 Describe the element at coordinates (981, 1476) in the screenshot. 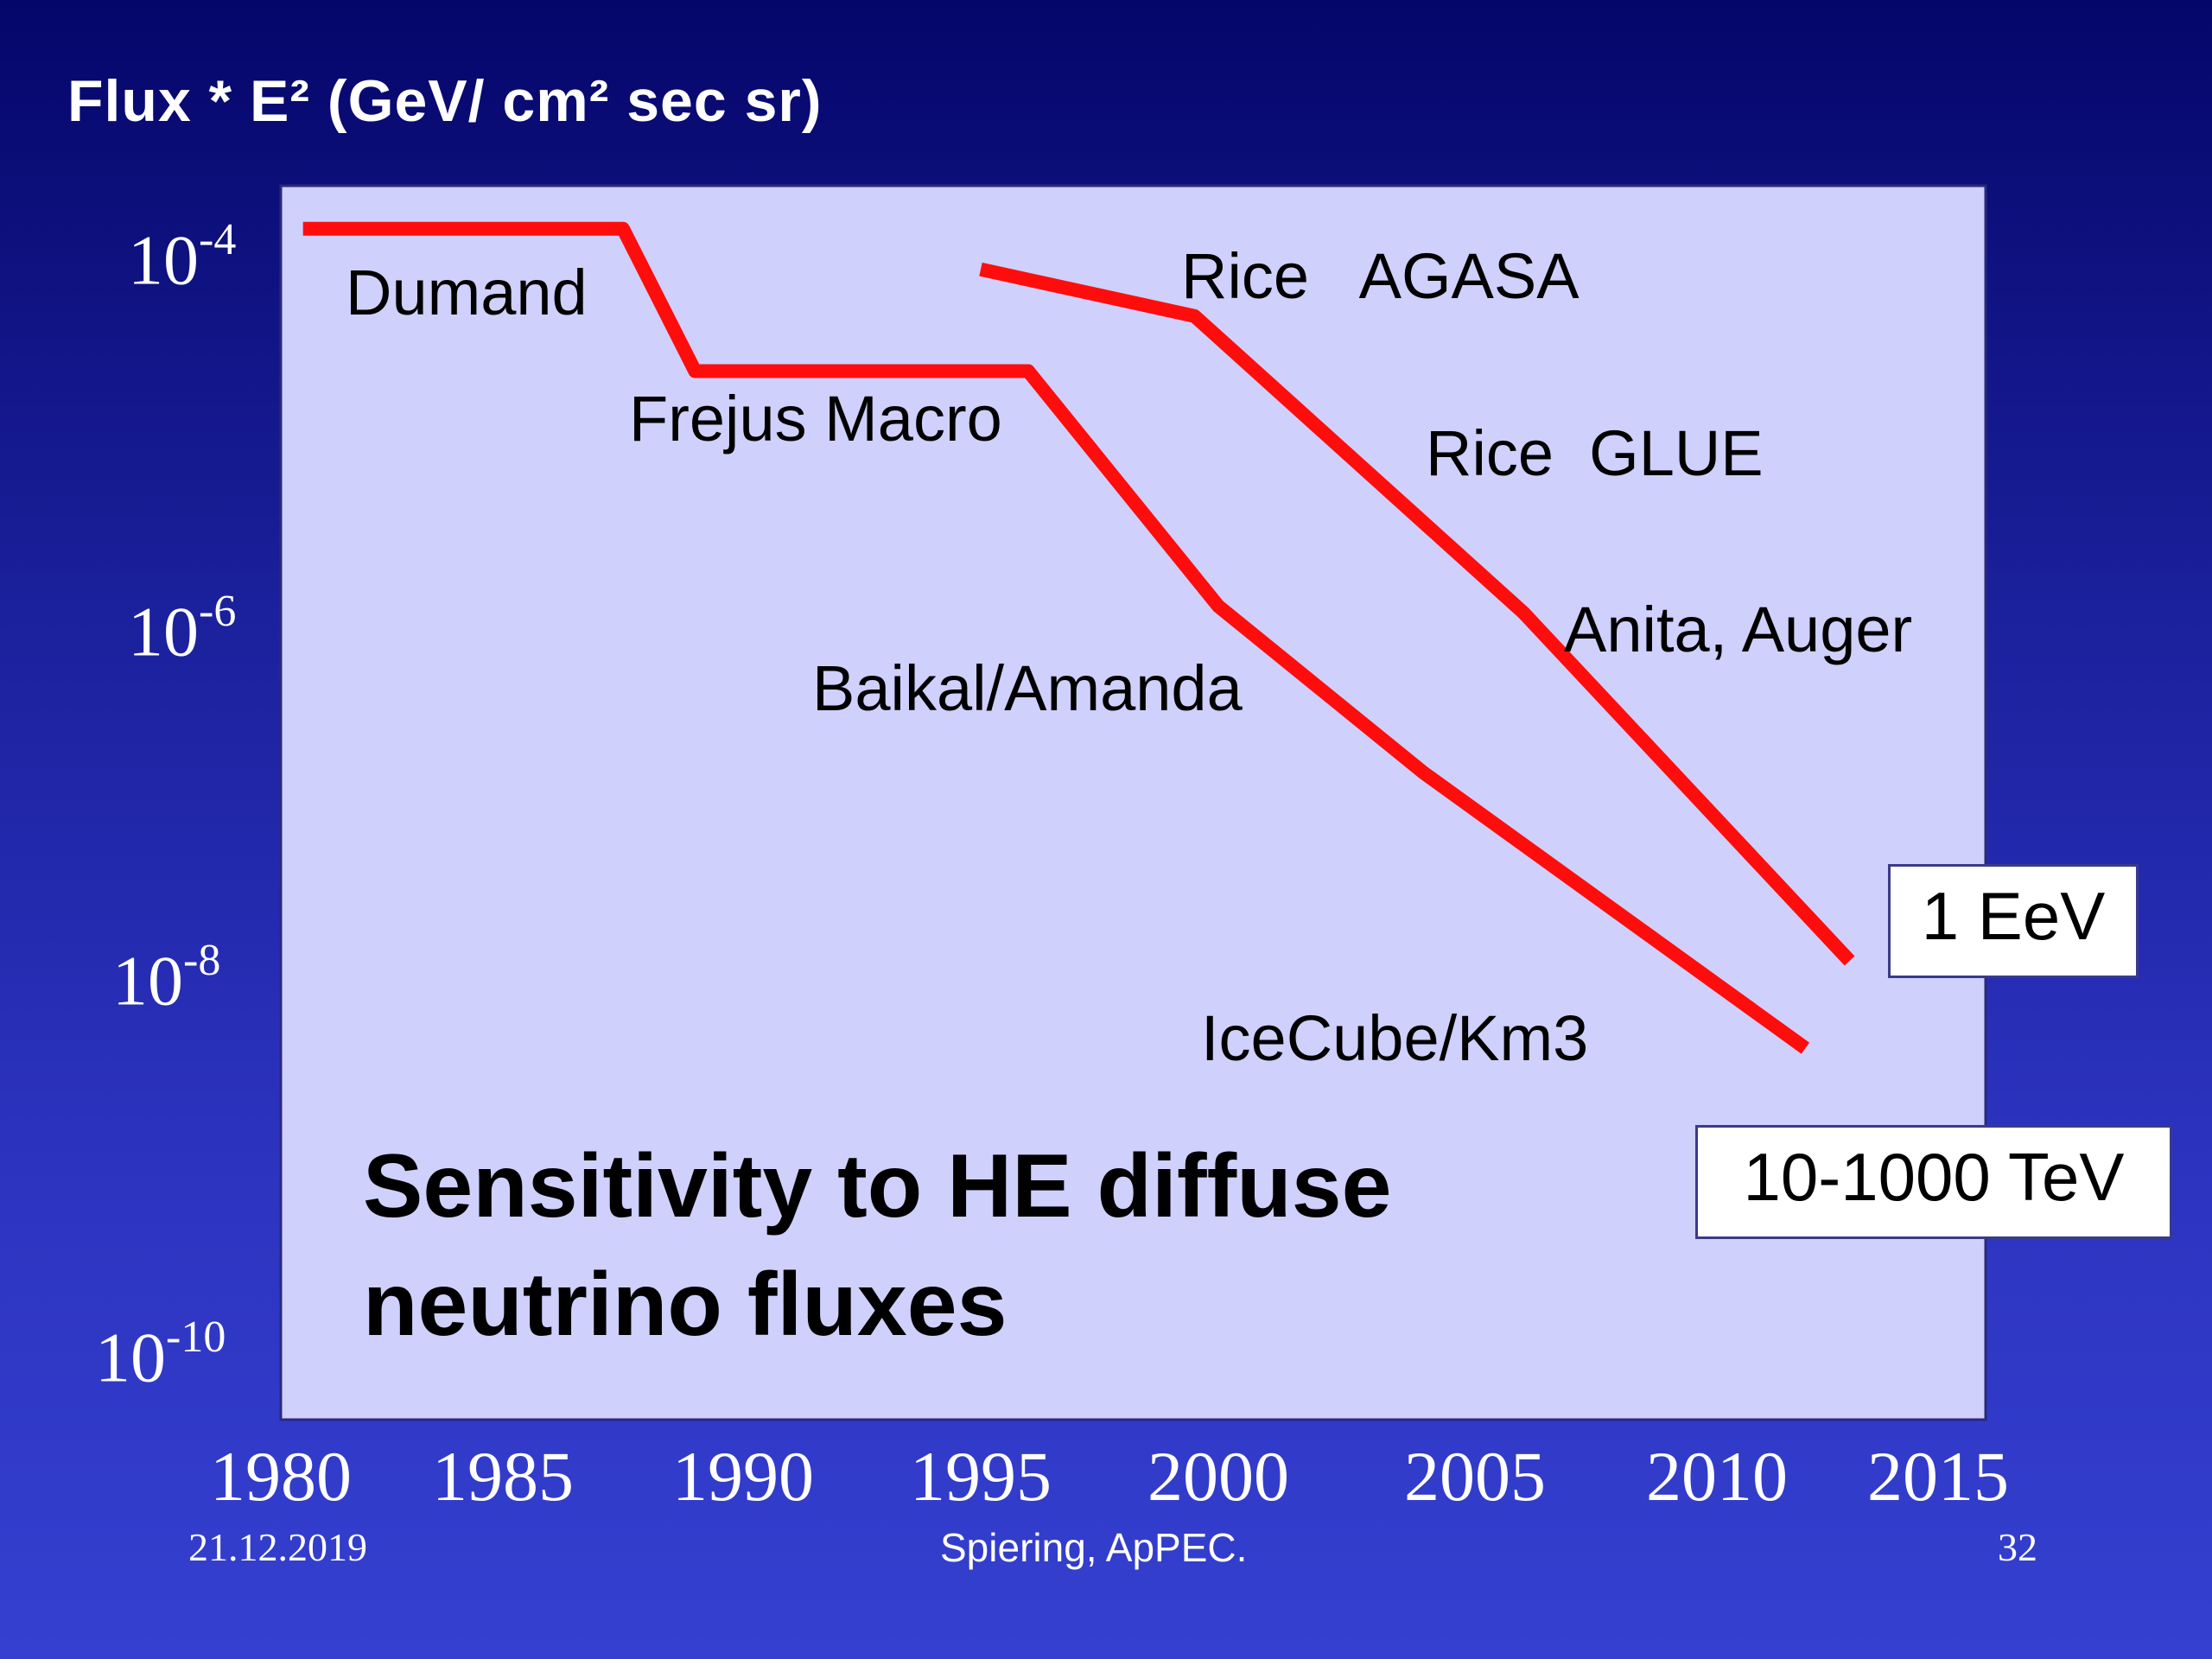

I see `x-tick-label: 1995` at that location.